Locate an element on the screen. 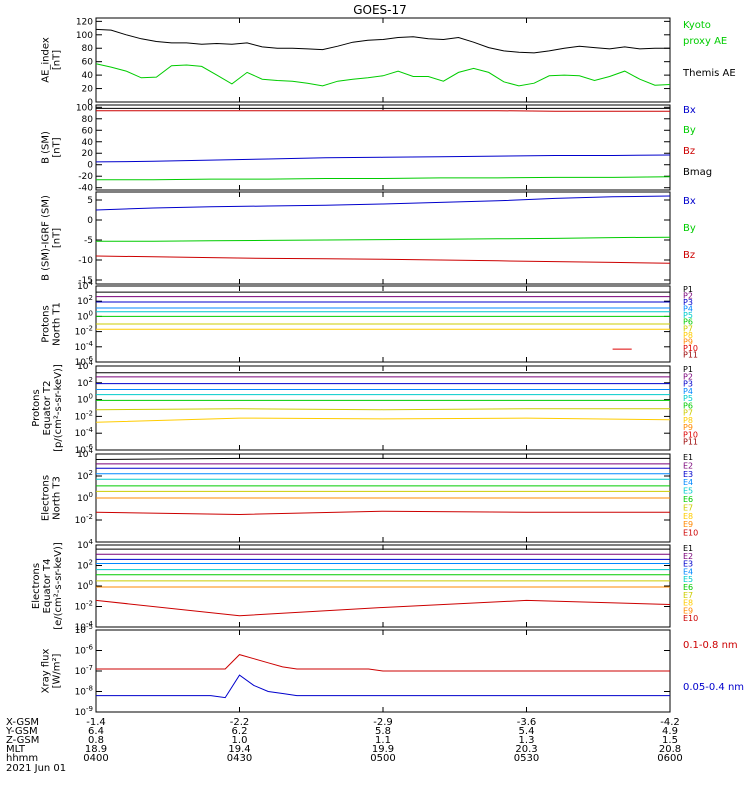 This screenshot has width=750, height=800. y-axis-label-7-2: [e/(cm²-s-sr-keV)] is located at coordinates (58, 586).